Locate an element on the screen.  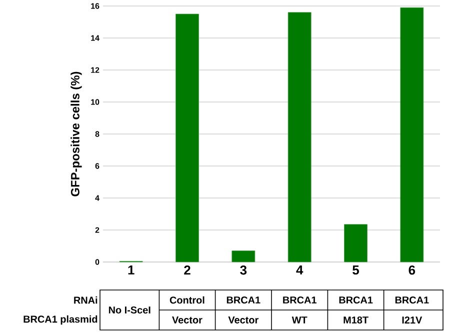
text: M18T is located at coordinates (356, 320).